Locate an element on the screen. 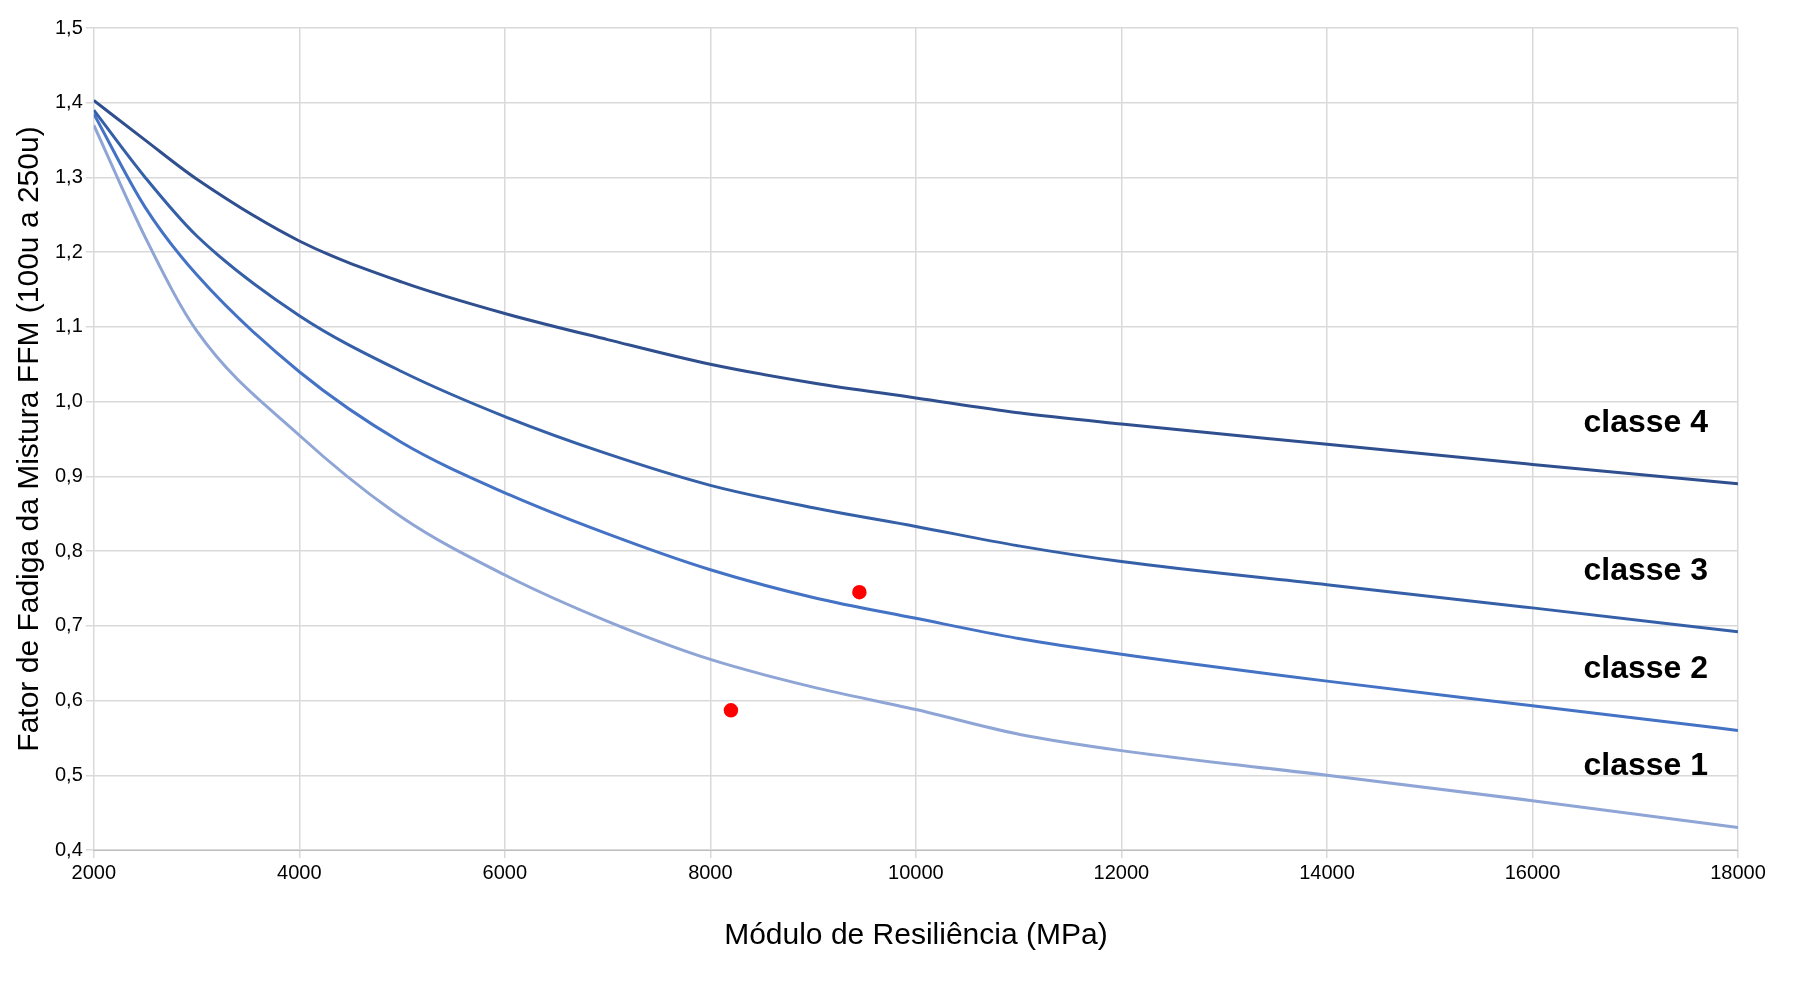 This screenshot has height=983, width=1798. x-tick-label: 10000 is located at coordinates (916, 871).